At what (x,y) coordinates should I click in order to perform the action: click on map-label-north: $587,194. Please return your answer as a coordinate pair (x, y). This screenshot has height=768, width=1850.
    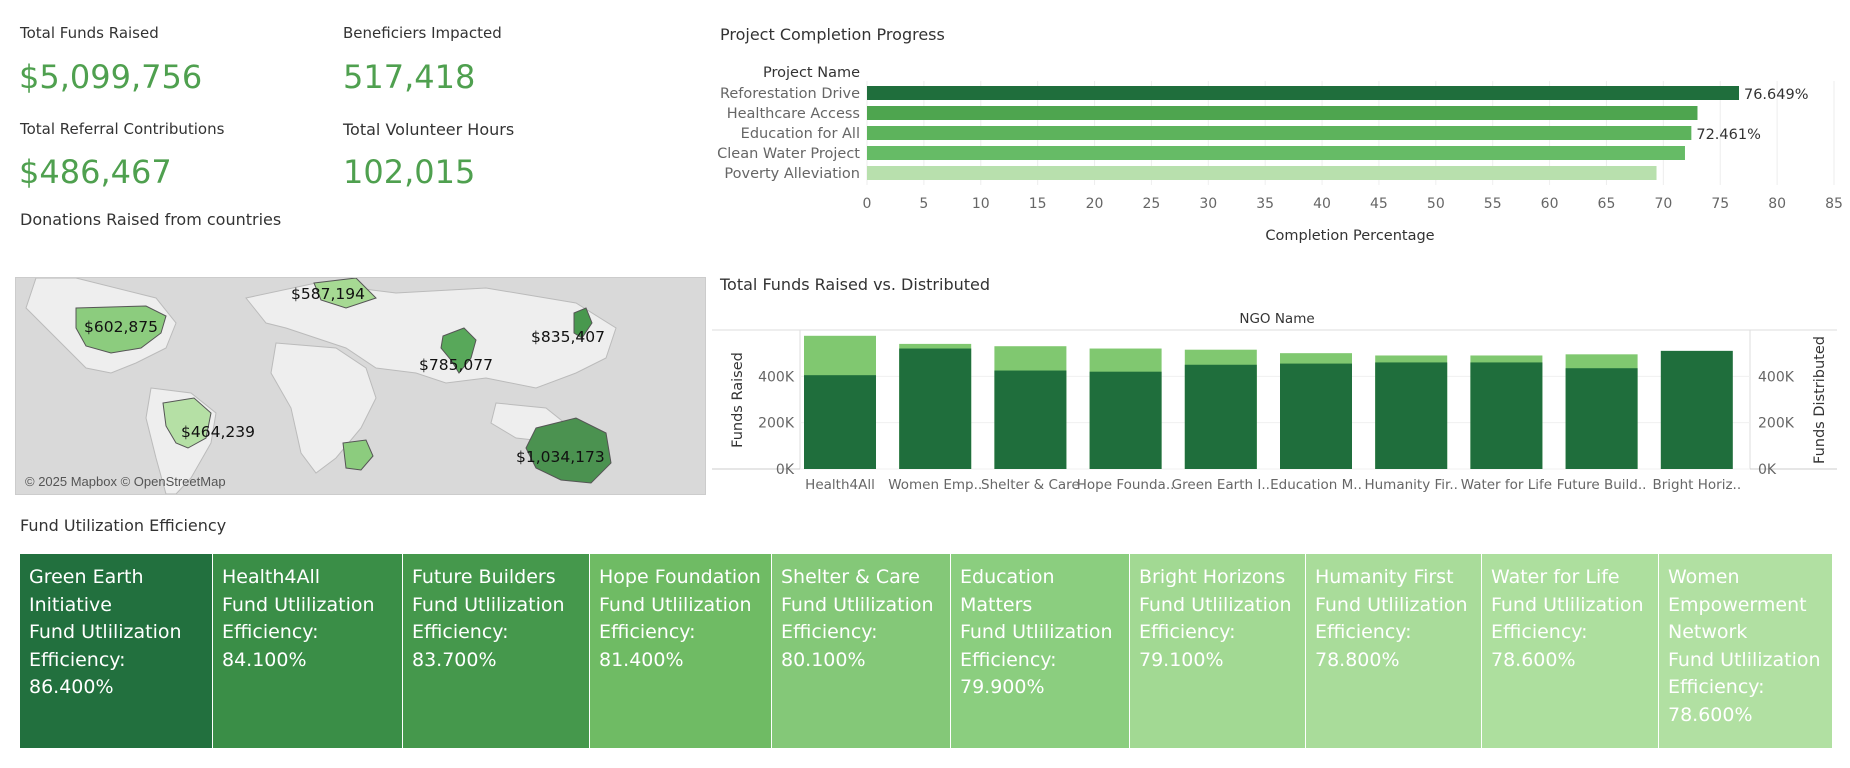
    Looking at the image, I should click on (328, 294).